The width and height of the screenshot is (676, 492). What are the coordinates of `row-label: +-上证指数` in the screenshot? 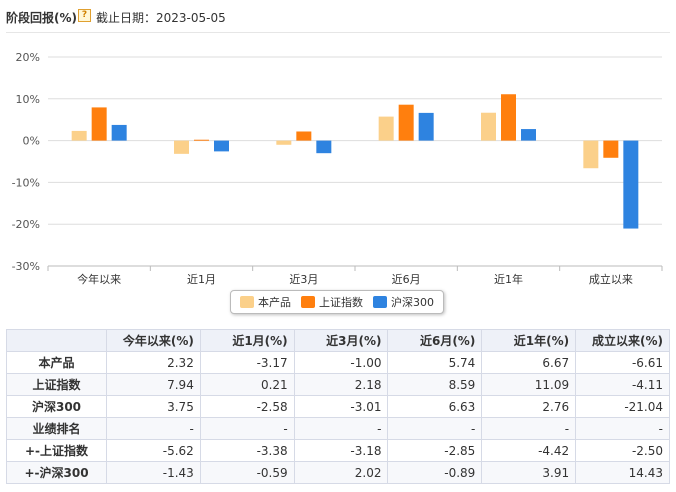 It's located at (56, 450).